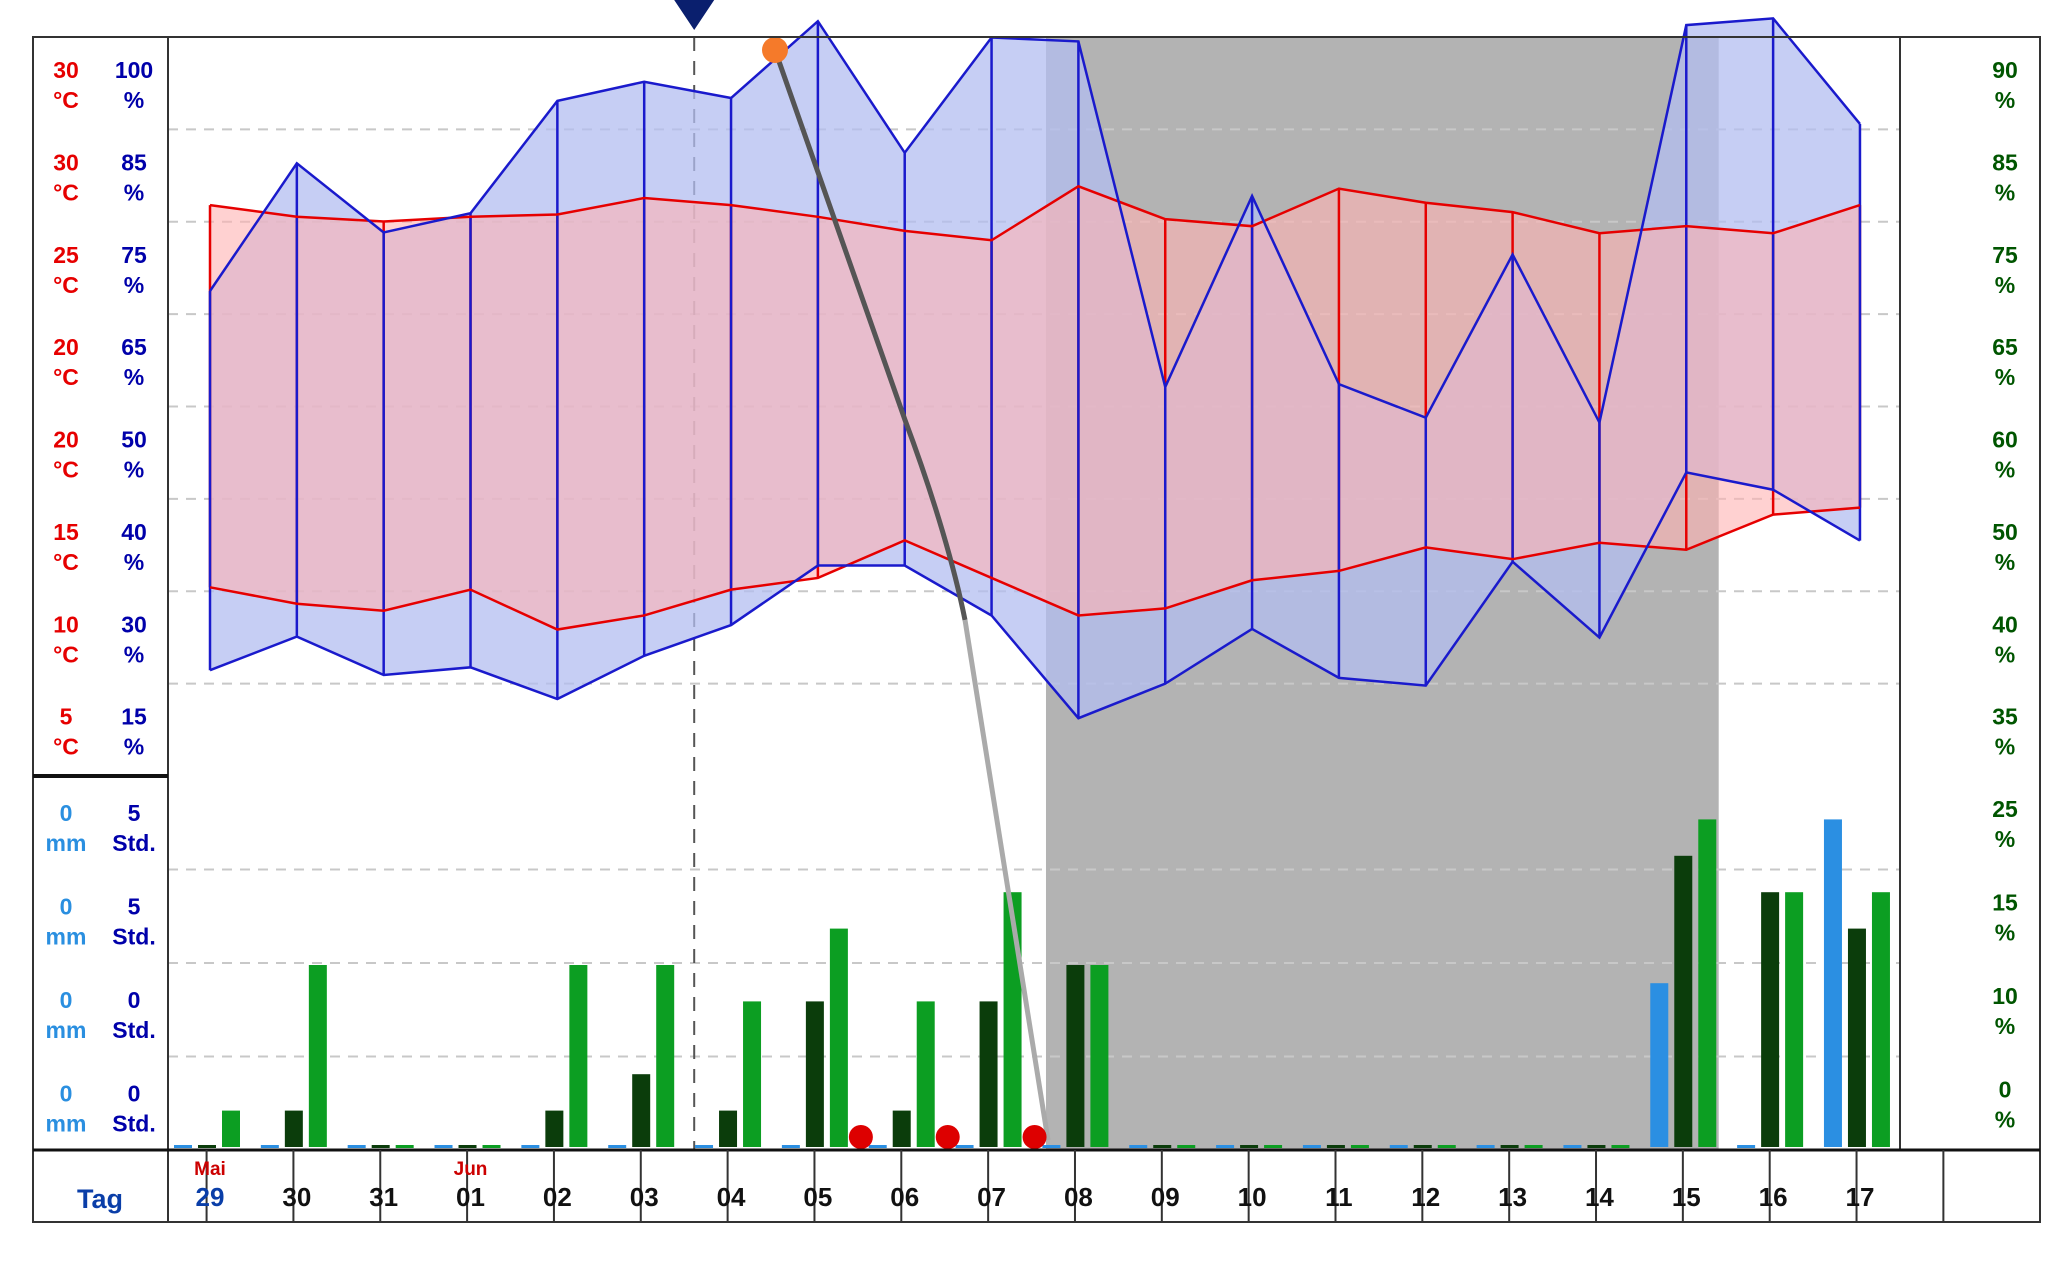 The height and width of the screenshot is (1269, 2063). What do you see at coordinates (2005, 162) in the screenshot?
I see `right-axis-value: 85` at bounding box center [2005, 162].